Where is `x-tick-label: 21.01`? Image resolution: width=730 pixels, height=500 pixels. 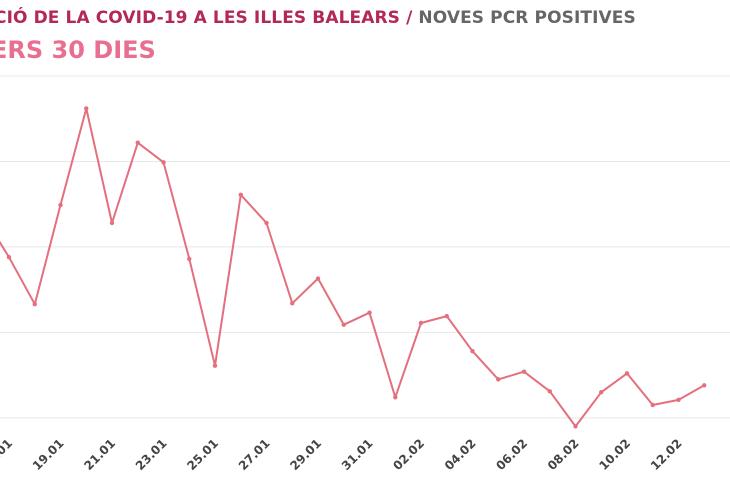 x-tick-label: 21.01 is located at coordinates (99, 454).